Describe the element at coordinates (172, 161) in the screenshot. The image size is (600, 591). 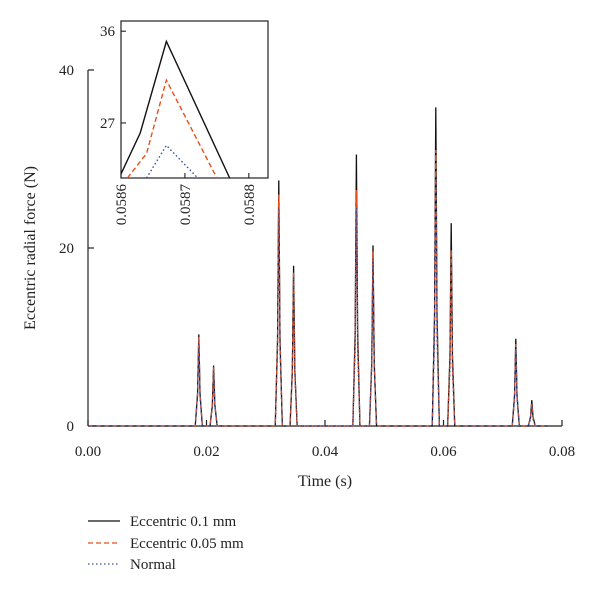
I see `inset-series-line-normal` at that location.